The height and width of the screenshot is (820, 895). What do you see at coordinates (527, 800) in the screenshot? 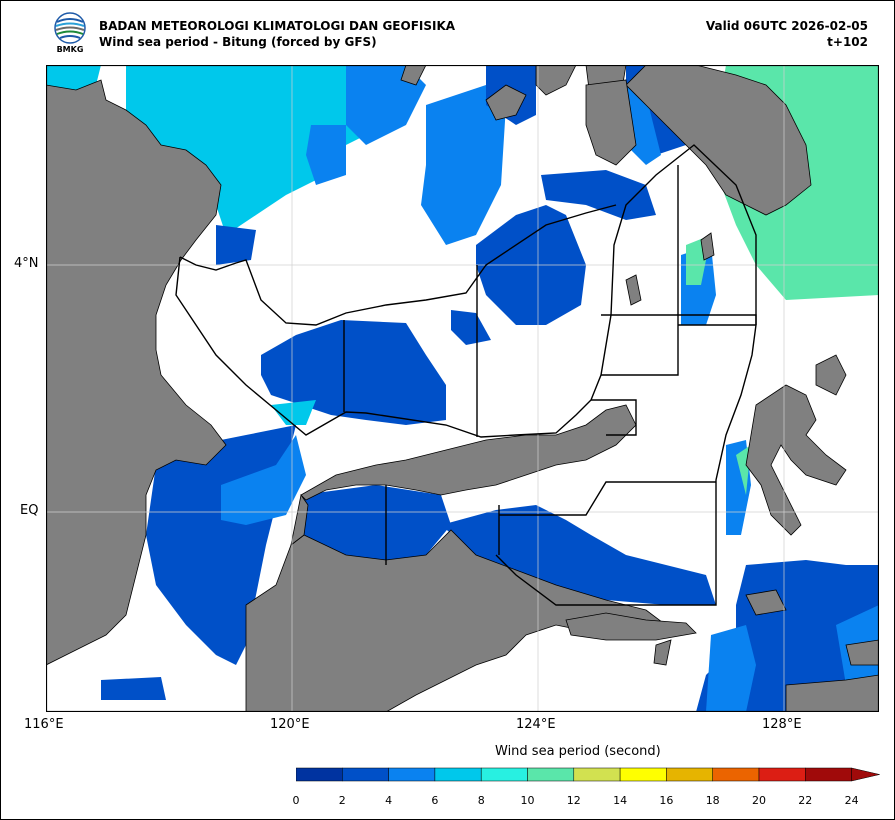
I see `colorbar-tick-label: 10` at bounding box center [527, 800].